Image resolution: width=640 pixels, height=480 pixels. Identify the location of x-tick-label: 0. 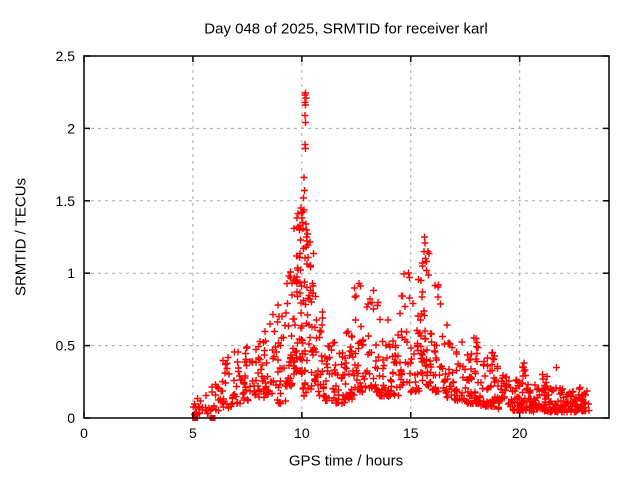
(84, 433).